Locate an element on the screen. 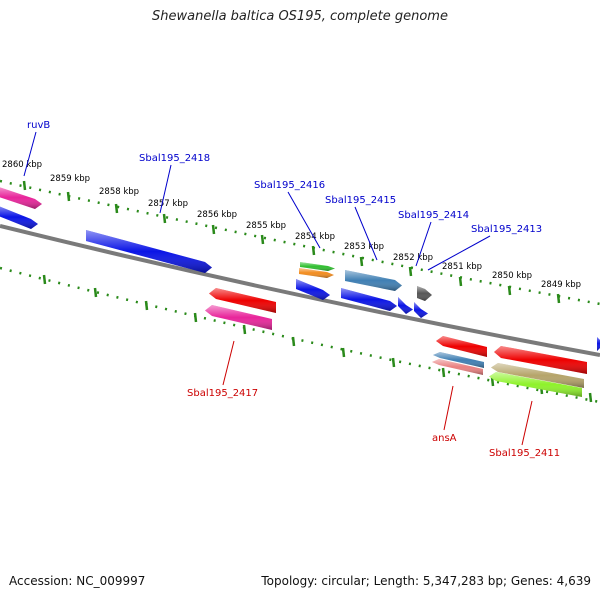  forward-gene-label: ruvB is located at coordinates (38, 125).